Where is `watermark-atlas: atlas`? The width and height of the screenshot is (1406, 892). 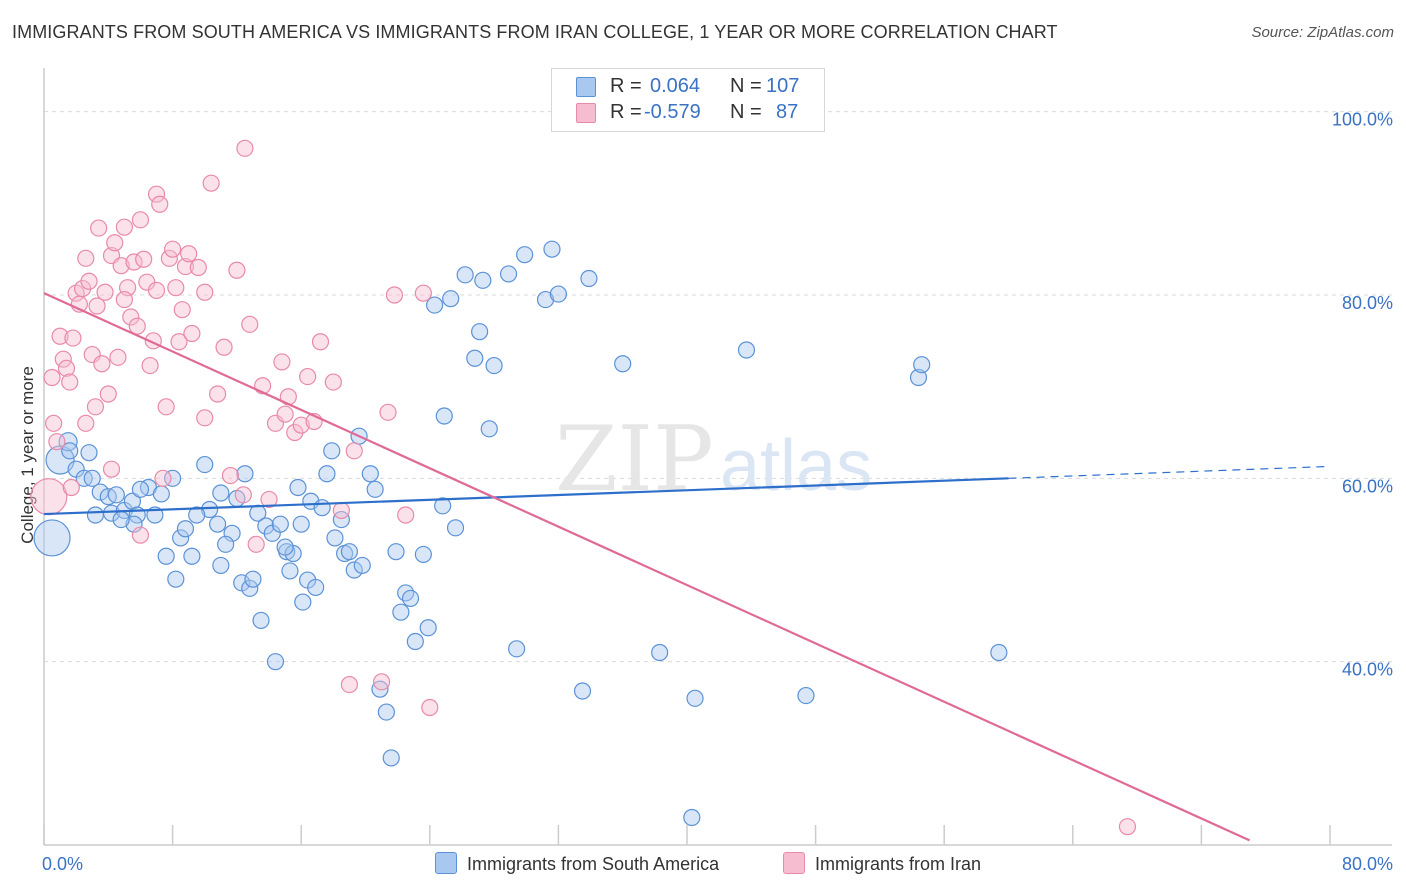
watermark-atlas: atlas is located at coordinates (796, 466).